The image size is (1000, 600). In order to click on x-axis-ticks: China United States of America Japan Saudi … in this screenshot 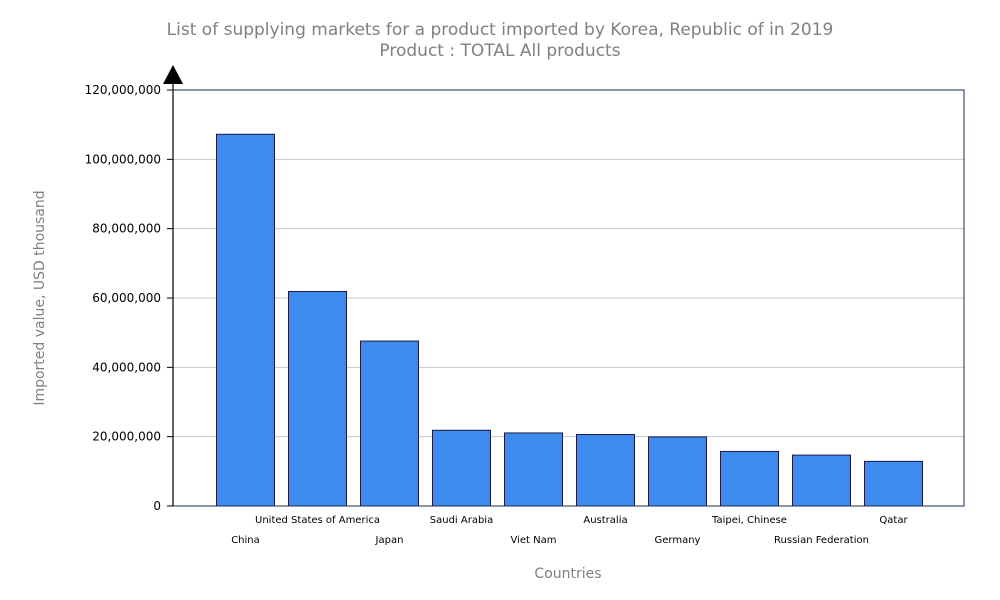, I will do `click(569, 530)`.